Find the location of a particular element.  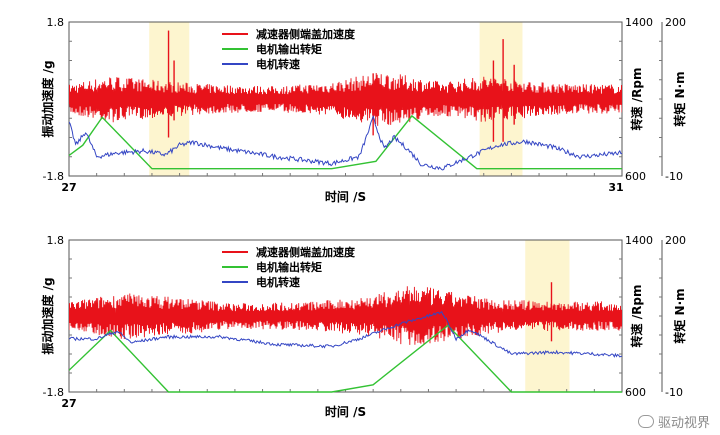

watermark-text: 驱动视界 is located at coordinates (683, 423).